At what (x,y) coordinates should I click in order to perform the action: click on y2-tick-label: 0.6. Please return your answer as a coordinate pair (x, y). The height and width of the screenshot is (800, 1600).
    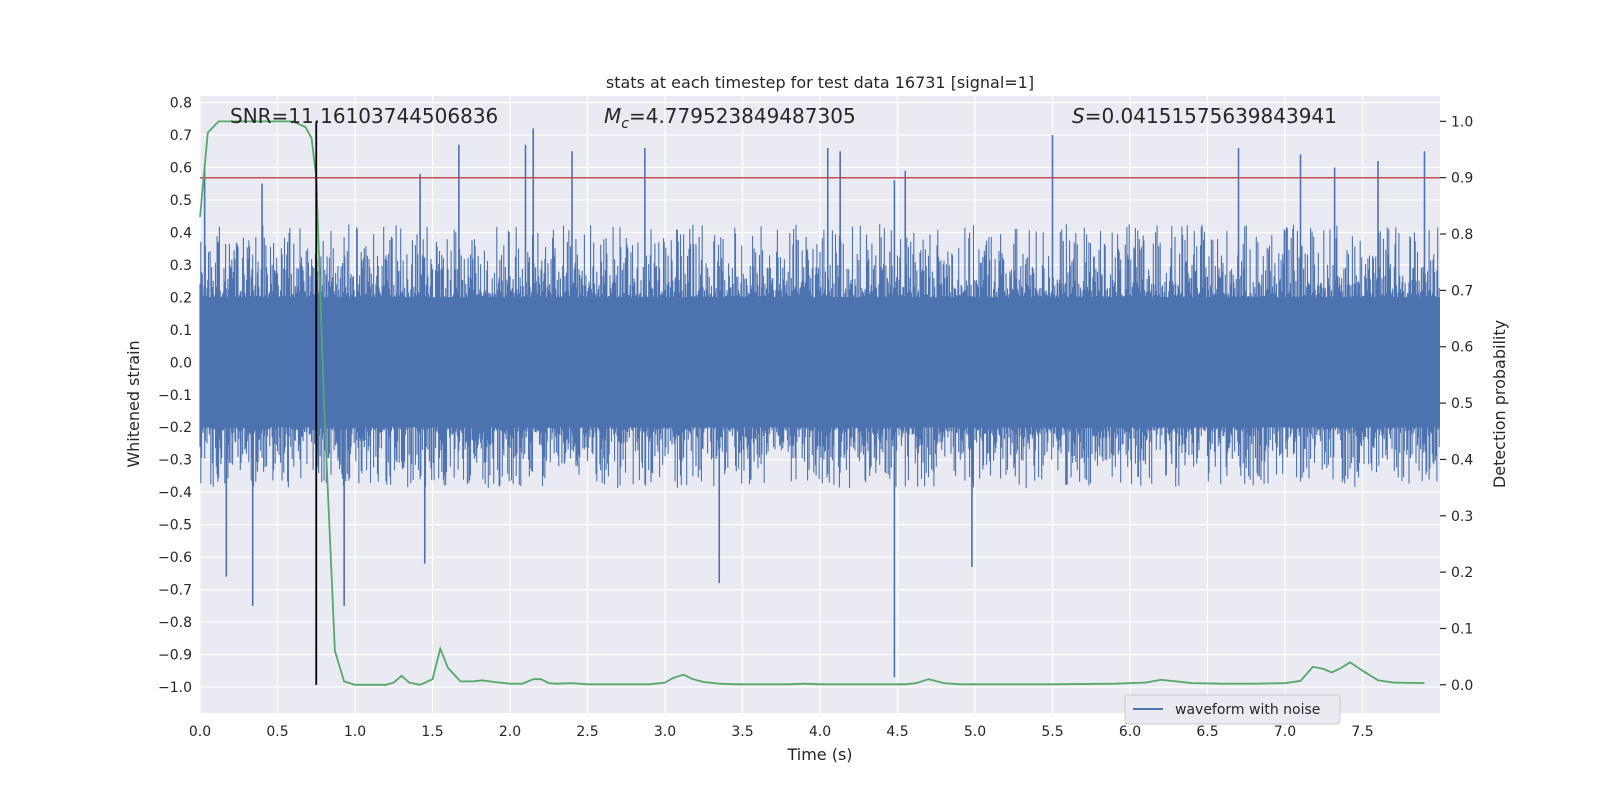
    Looking at the image, I should click on (1462, 348).